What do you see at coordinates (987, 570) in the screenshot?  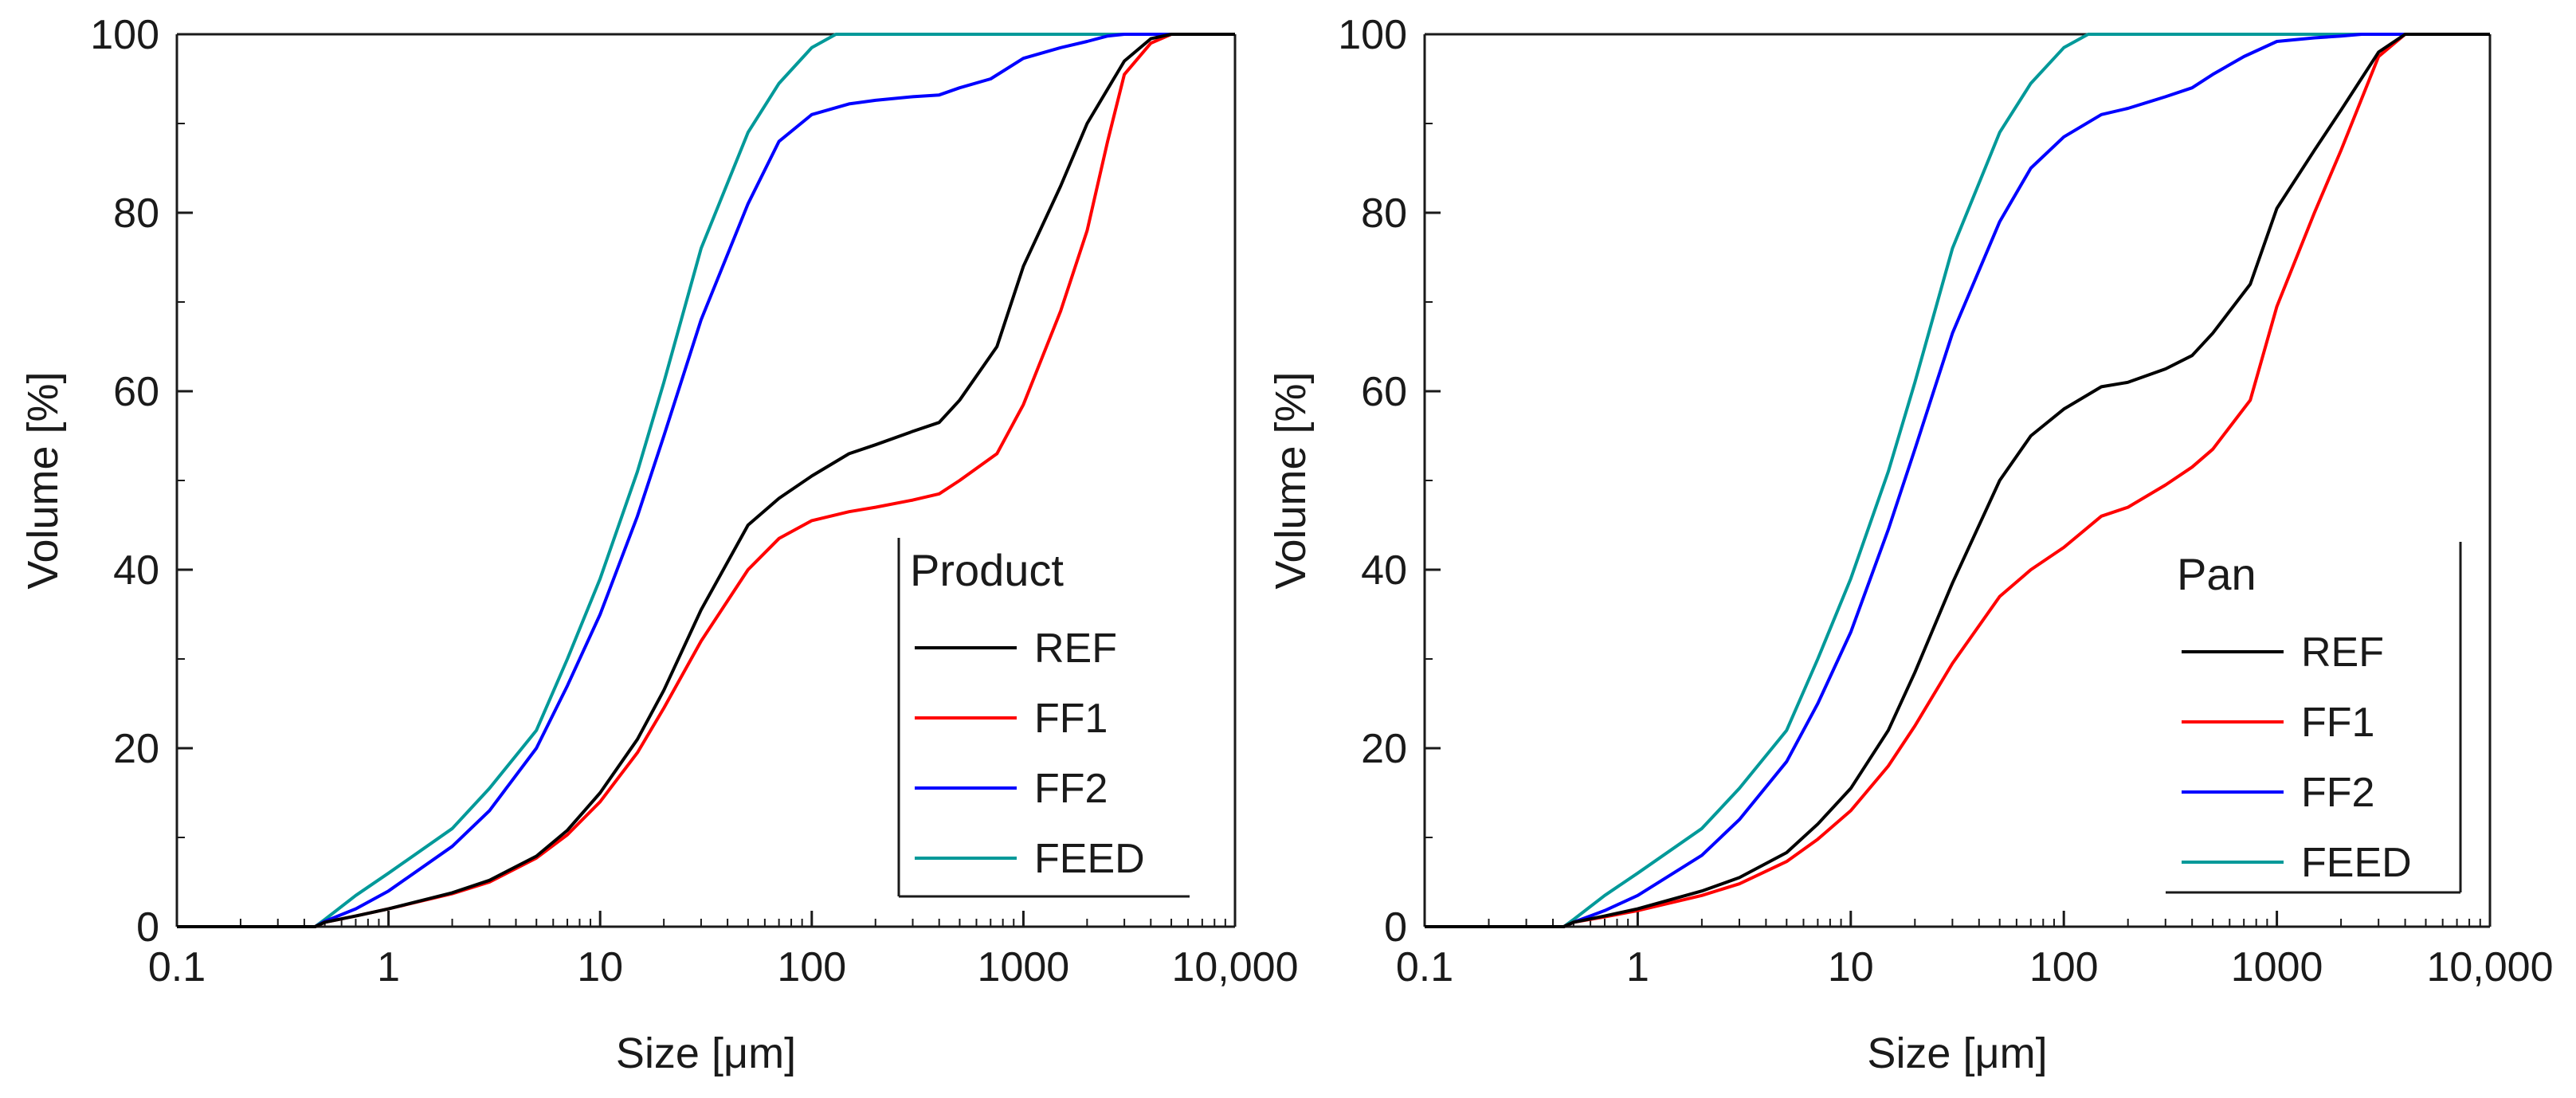 I see `legend-title: Product` at bounding box center [987, 570].